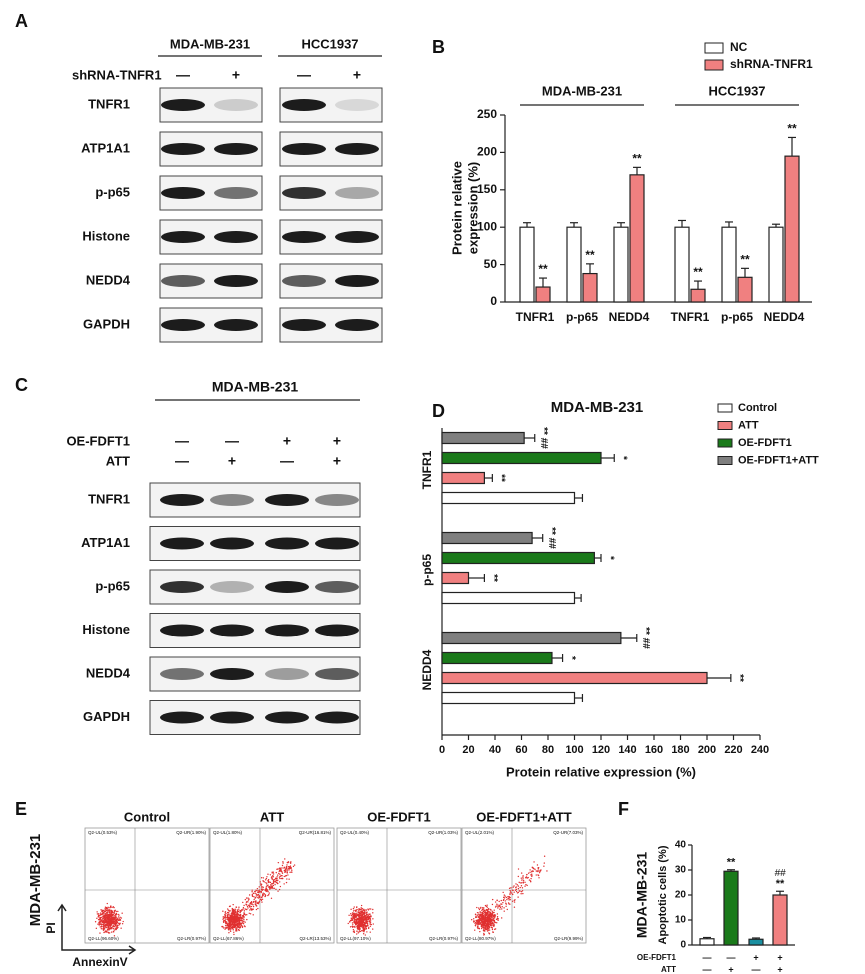 The image size is (865, 974). I want to click on group-label: MDA-MB-231, so click(210, 43).